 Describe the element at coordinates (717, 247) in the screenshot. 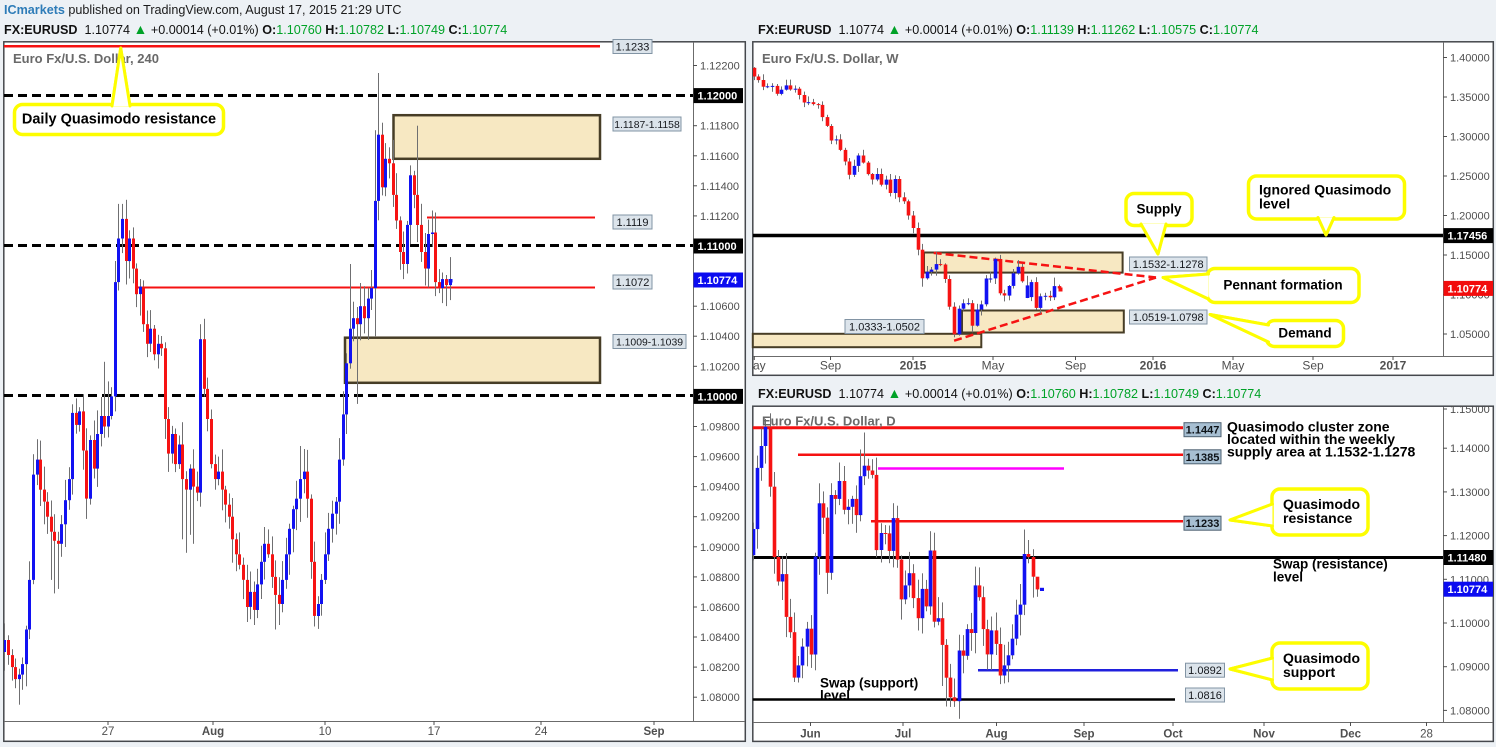

I see `svg-text: 1.11000` at that location.